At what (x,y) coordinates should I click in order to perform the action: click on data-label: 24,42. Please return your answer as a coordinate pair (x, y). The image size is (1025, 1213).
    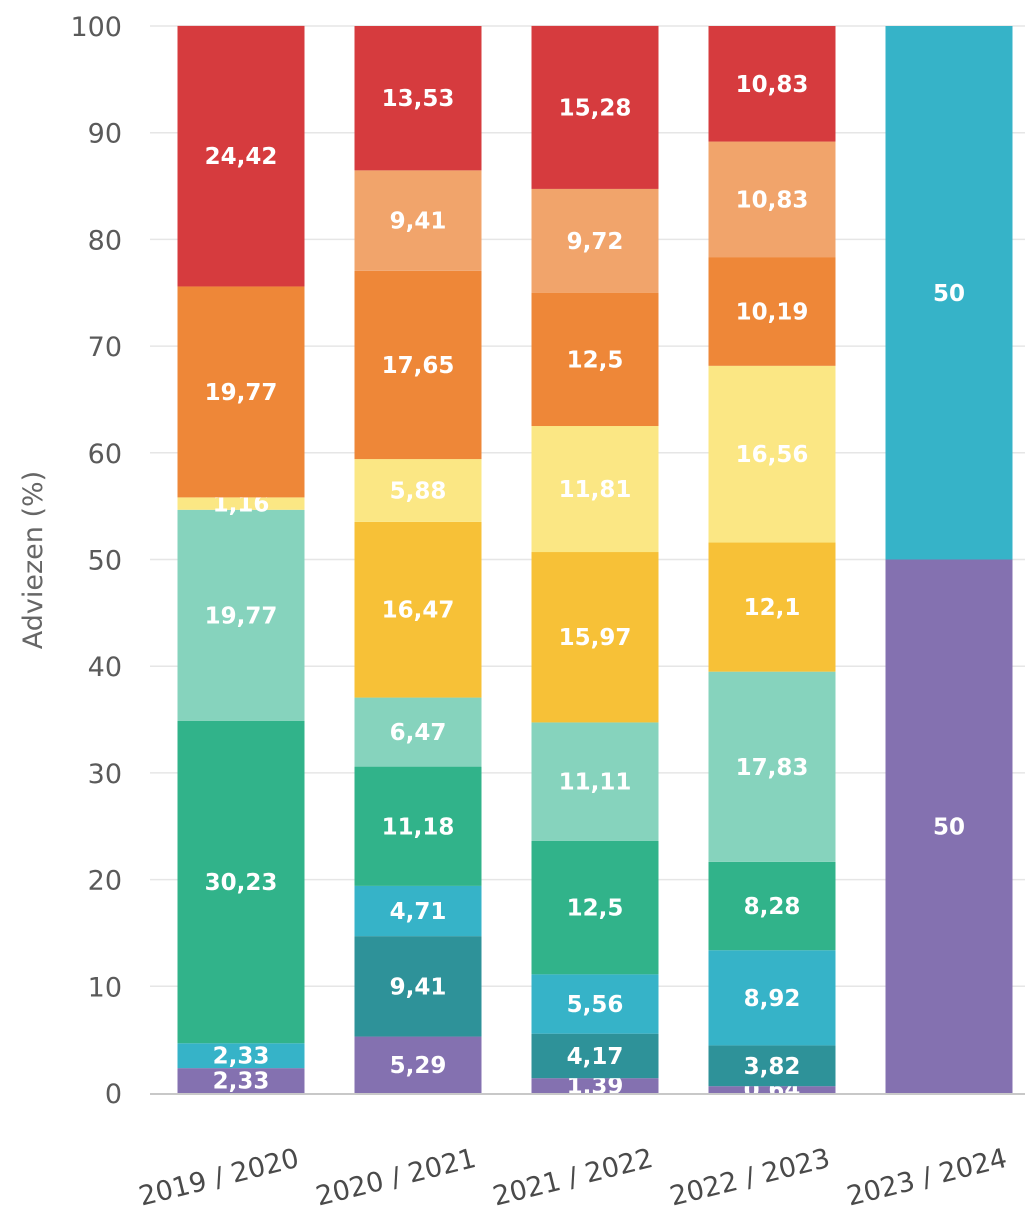
    Looking at the image, I should click on (241, 157).